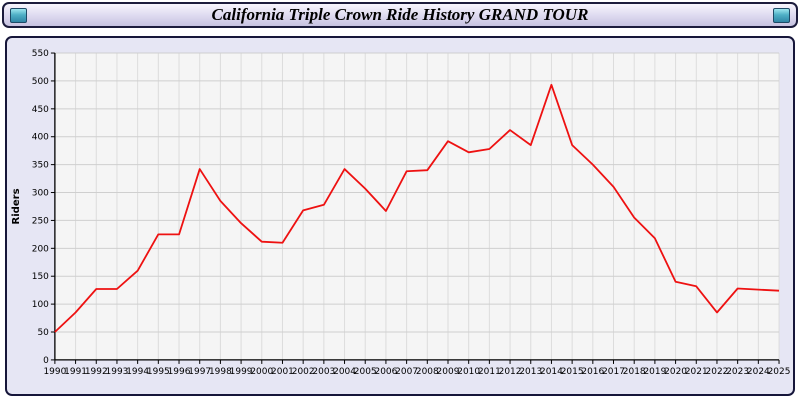  Describe the element at coordinates (758, 372) in the screenshot. I see `svg-text: 2024` at that location.